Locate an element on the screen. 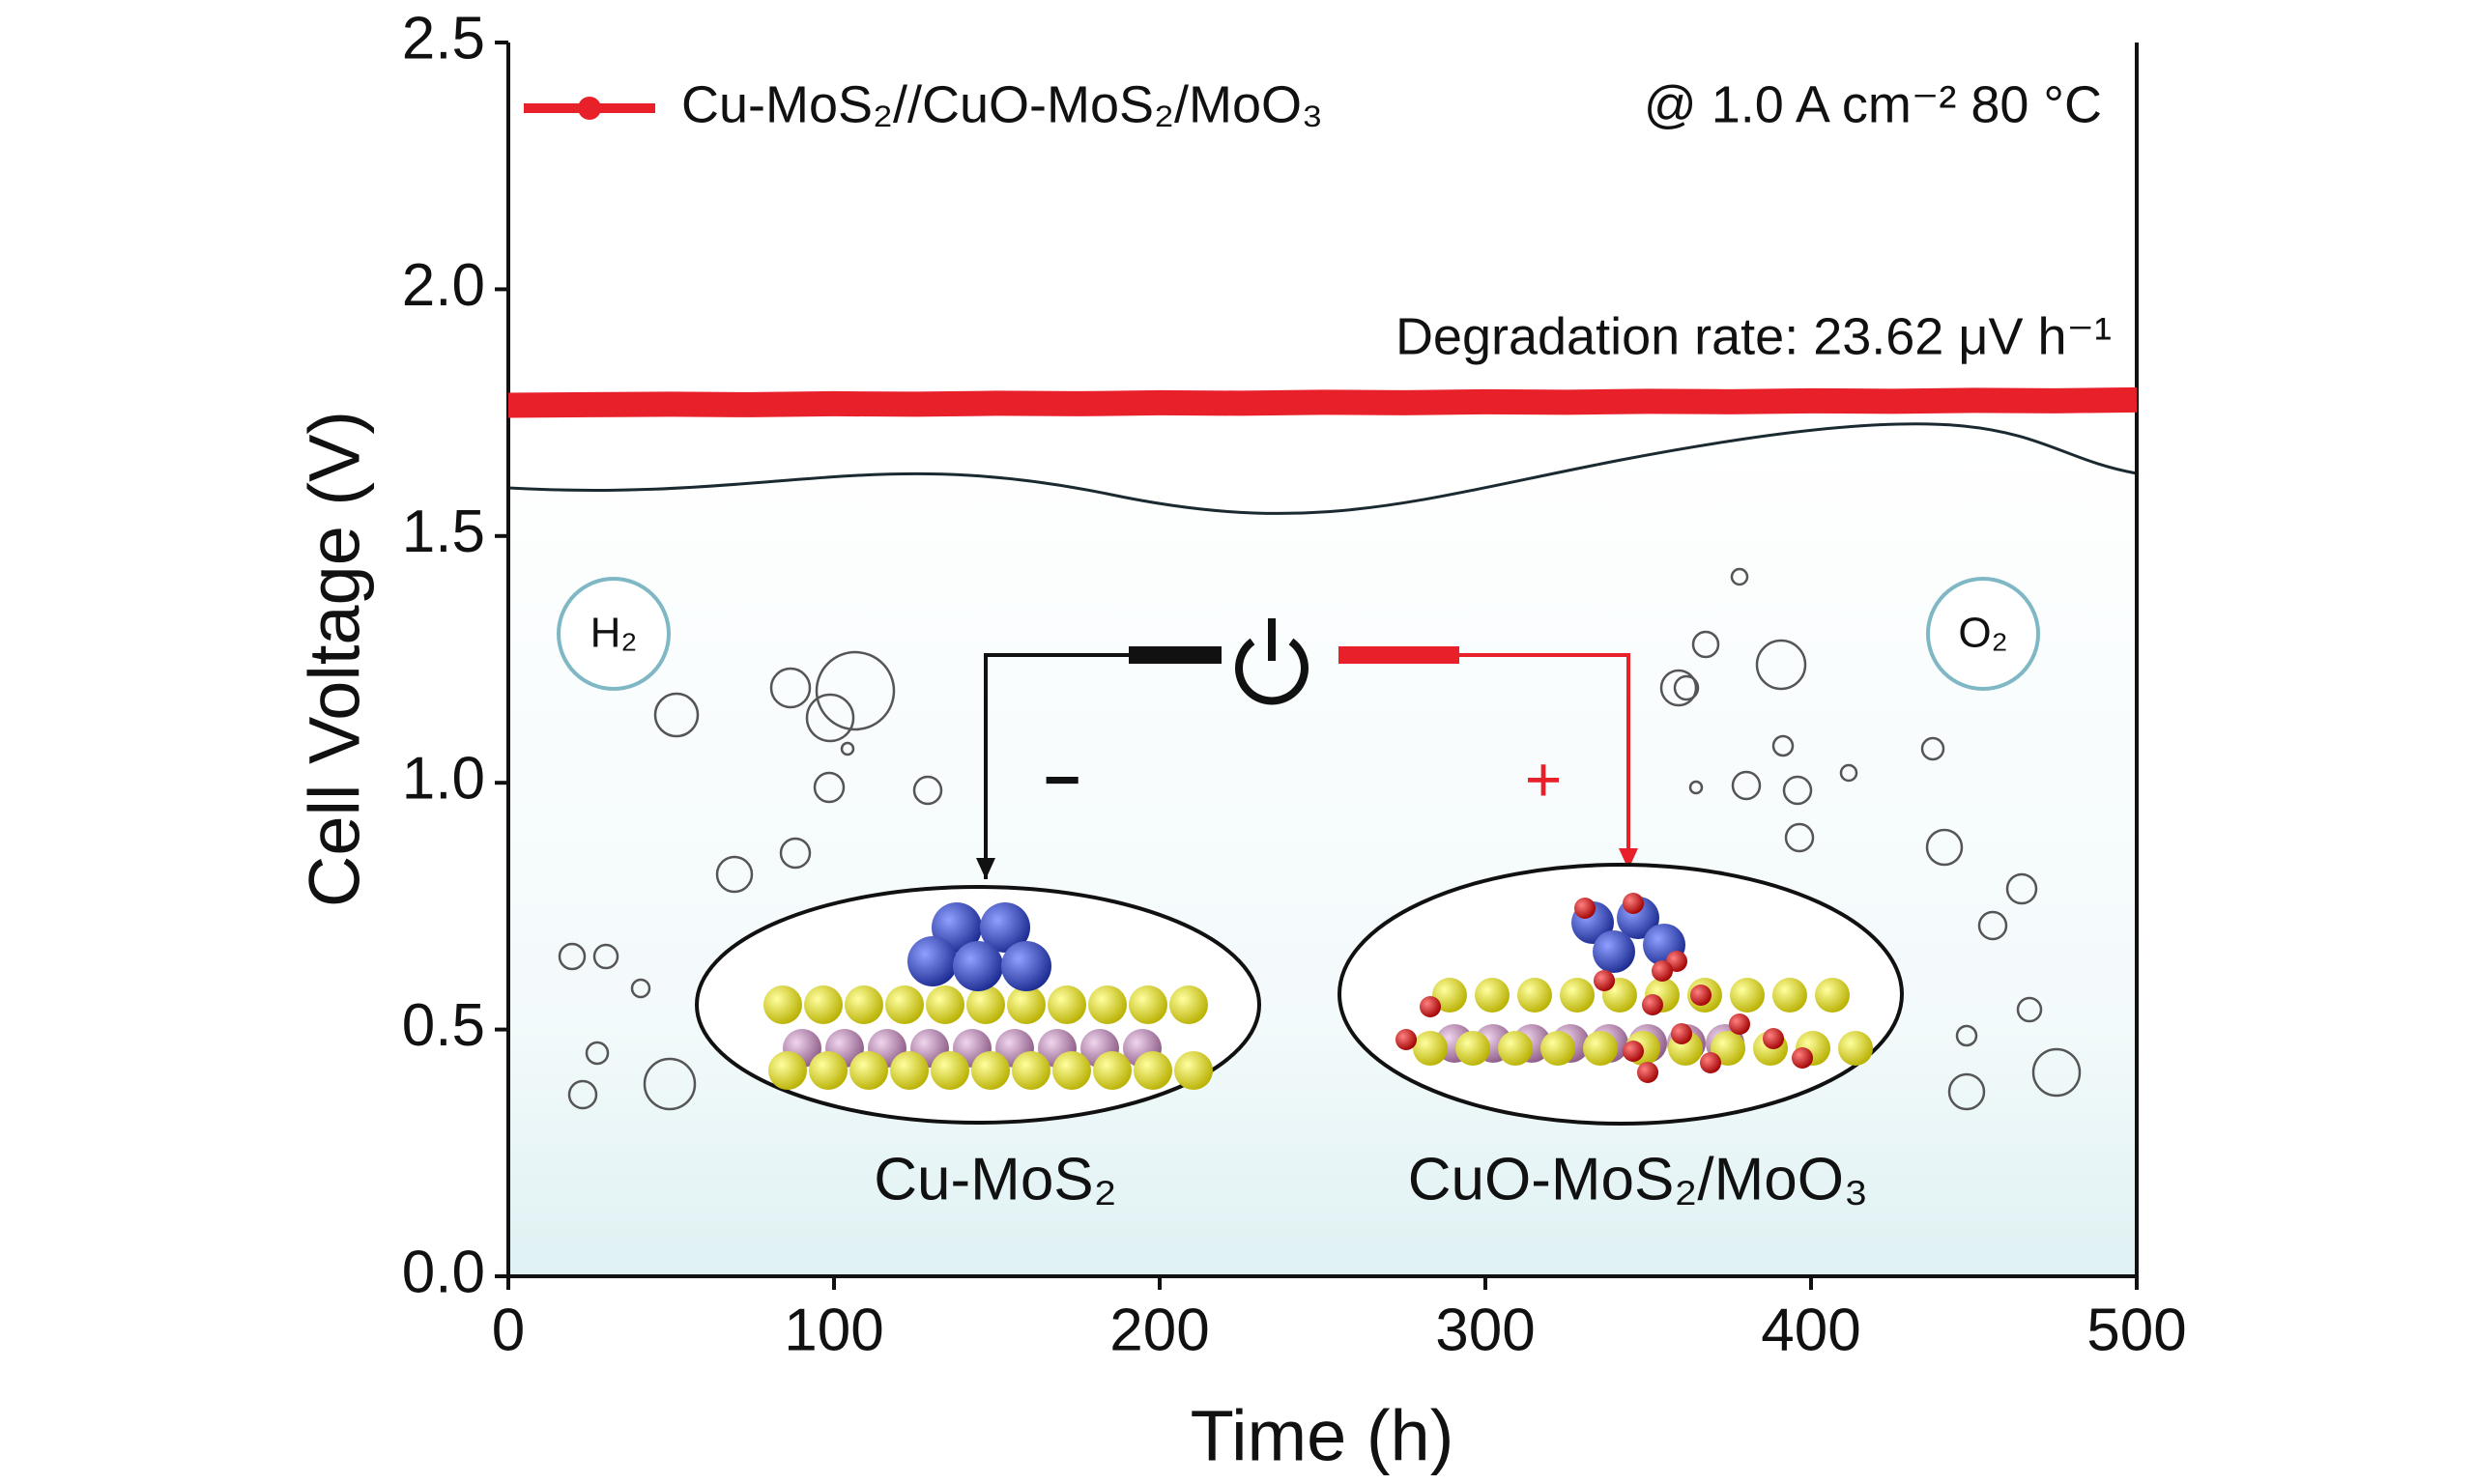 The height and width of the screenshot is (1484, 2474). arrow-head is located at coordinates (1629, 859).